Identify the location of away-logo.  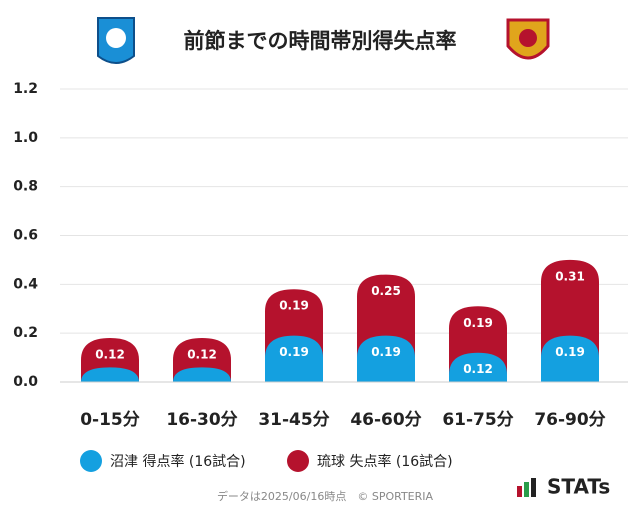
(528, 39).